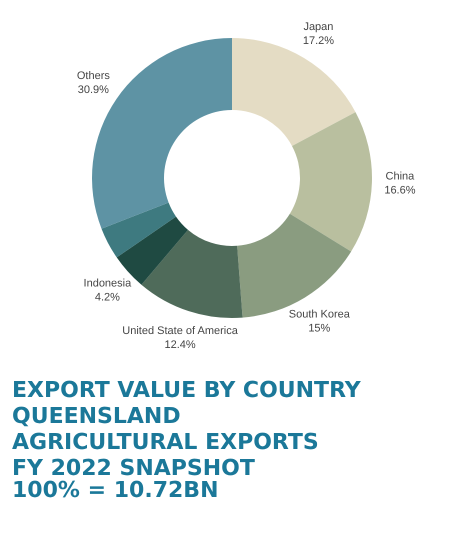 Image resolution: width=464 pixels, height=548 pixels. Describe the element at coordinates (319, 314) in the screenshot. I see `slice-label: South Korea` at that location.